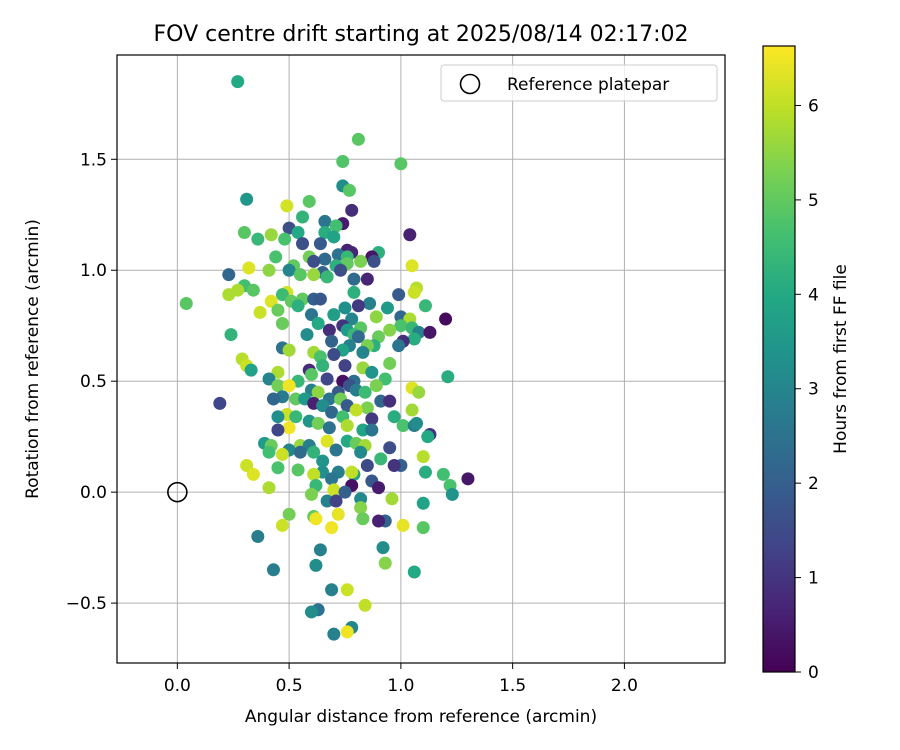 Image resolution: width=900 pixels, height=750 pixels. I want to click on y-tick-label: 1.0, so click(93, 271).